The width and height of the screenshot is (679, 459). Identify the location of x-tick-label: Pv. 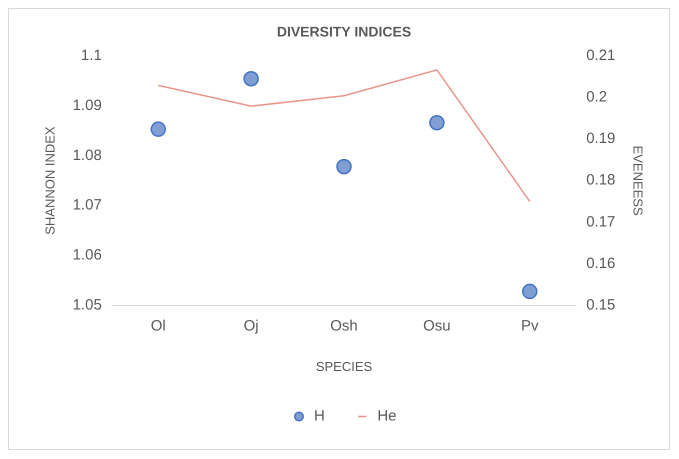
(530, 326).